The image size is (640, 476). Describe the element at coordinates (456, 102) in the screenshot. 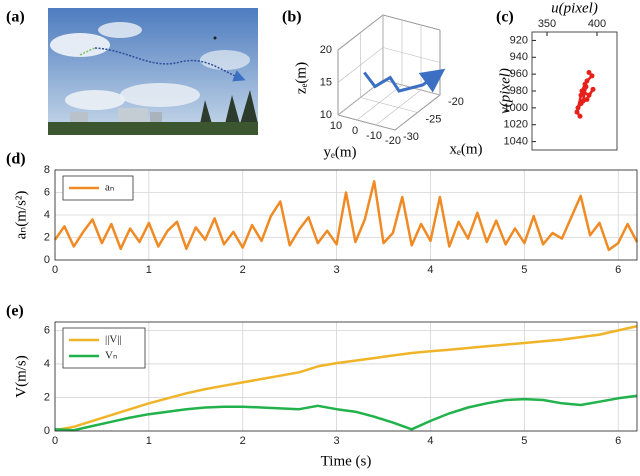

I see `x-tick-label: -20` at that location.